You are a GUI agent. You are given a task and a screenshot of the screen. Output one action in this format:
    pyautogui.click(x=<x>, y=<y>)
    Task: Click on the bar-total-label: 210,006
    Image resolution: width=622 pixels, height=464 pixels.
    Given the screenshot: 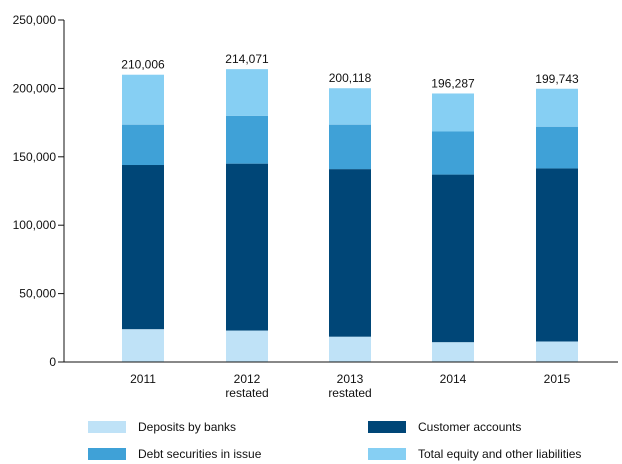 What is the action you would take?
    pyautogui.click(x=143, y=65)
    